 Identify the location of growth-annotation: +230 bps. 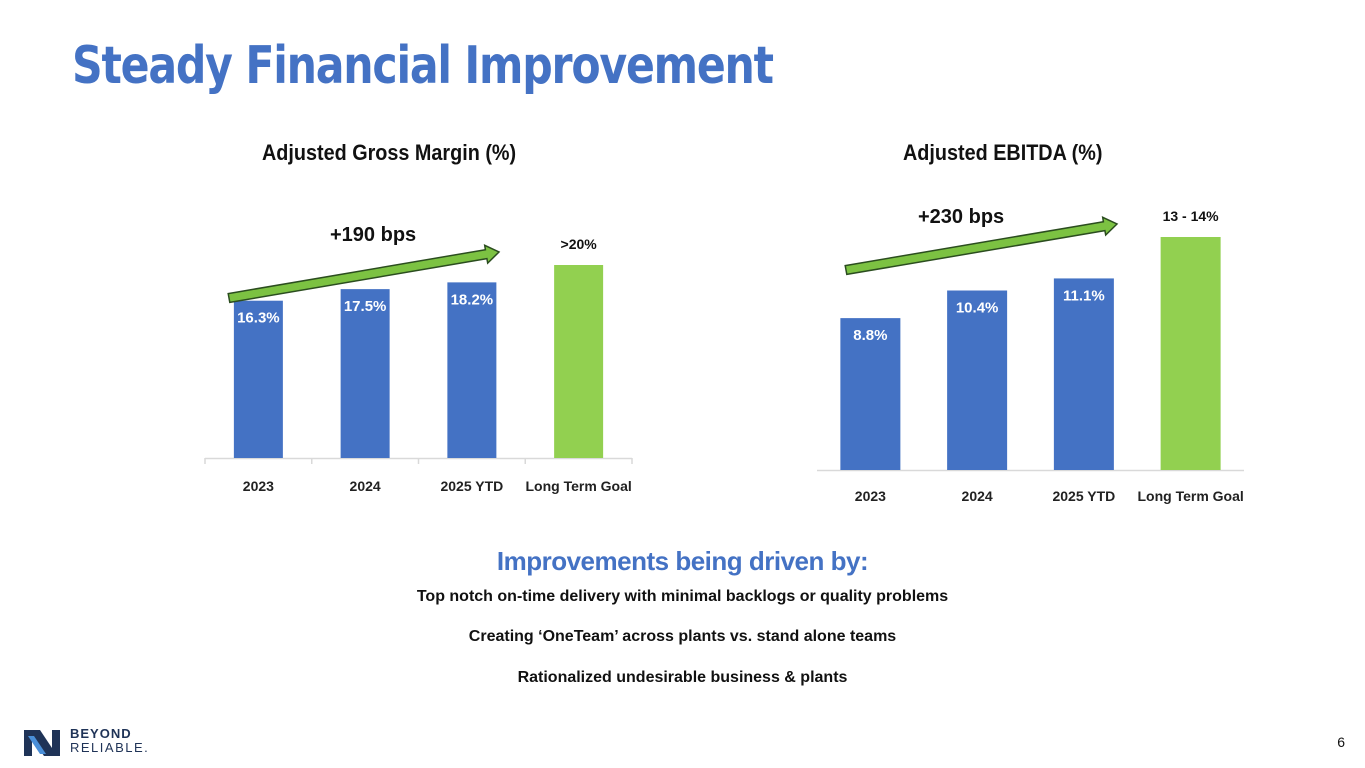
(961, 217).